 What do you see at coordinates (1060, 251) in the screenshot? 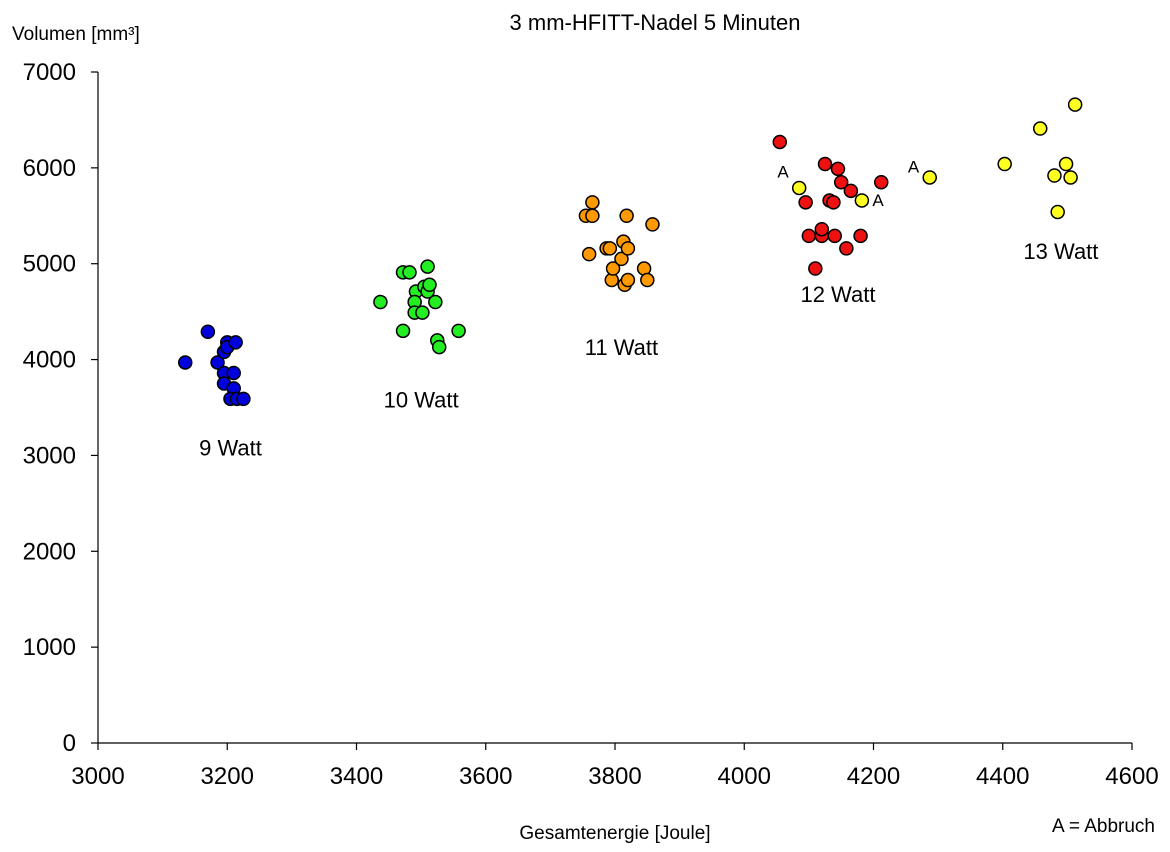
I see `group-label: 13 Watt` at bounding box center [1060, 251].